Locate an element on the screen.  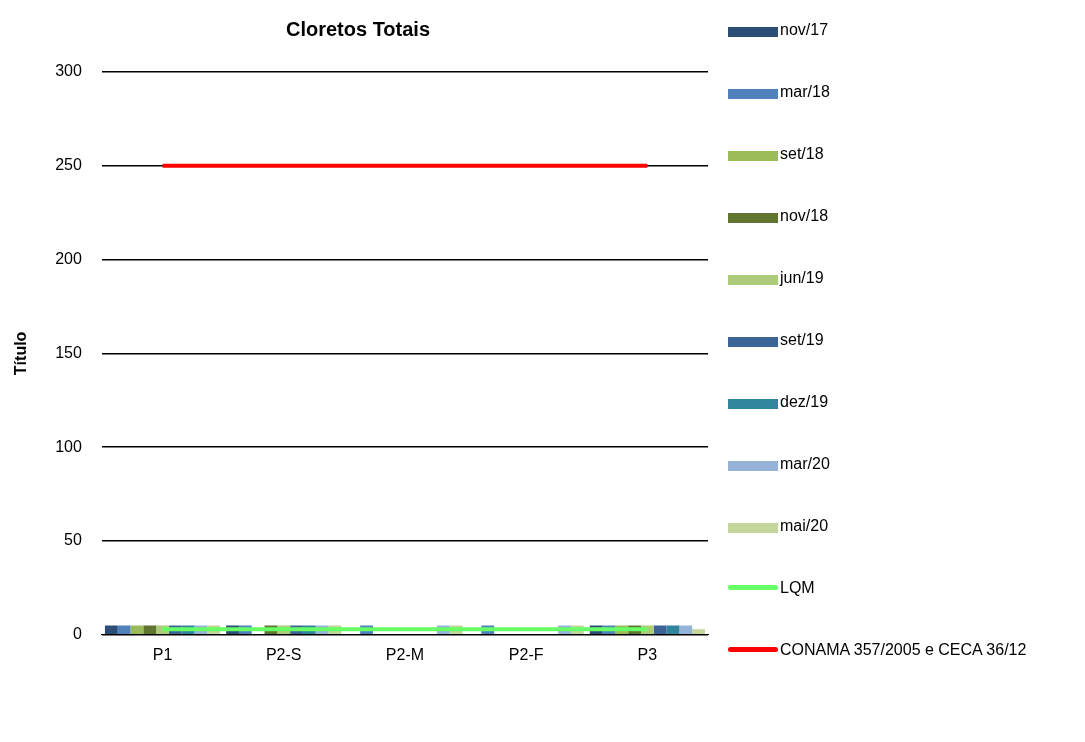
legend-label: set/18 is located at coordinates (802, 154).